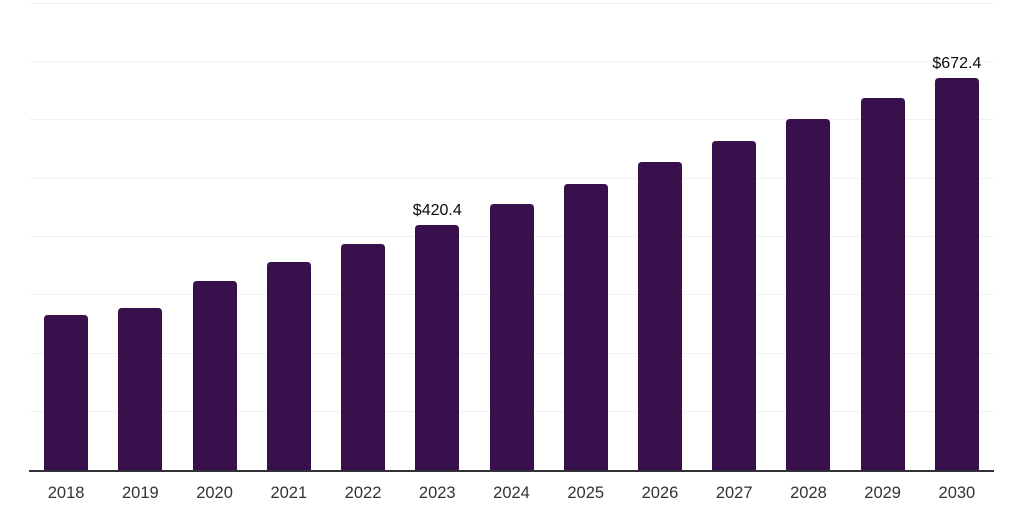 The width and height of the screenshot is (1024, 512). Describe the element at coordinates (511, 471) in the screenshot. I see `x-axis-line` at that location.